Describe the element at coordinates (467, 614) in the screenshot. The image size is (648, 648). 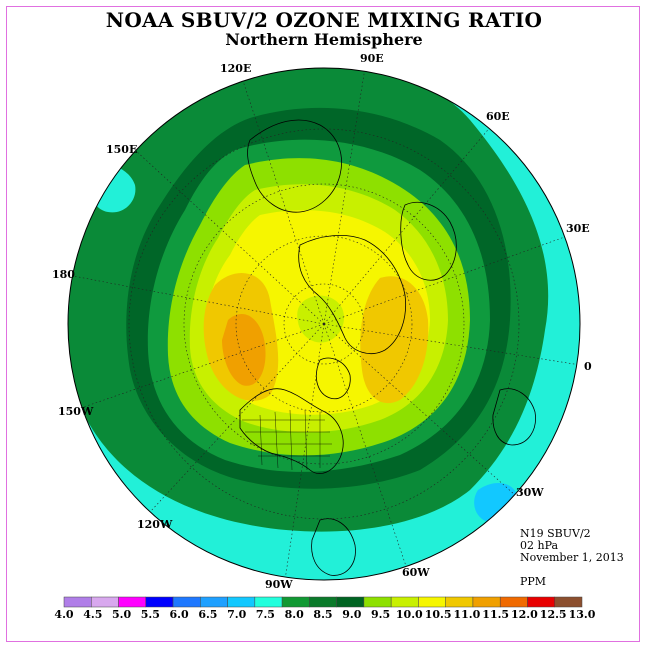
I see `colorbar-tick-label: 11.0` at that location.